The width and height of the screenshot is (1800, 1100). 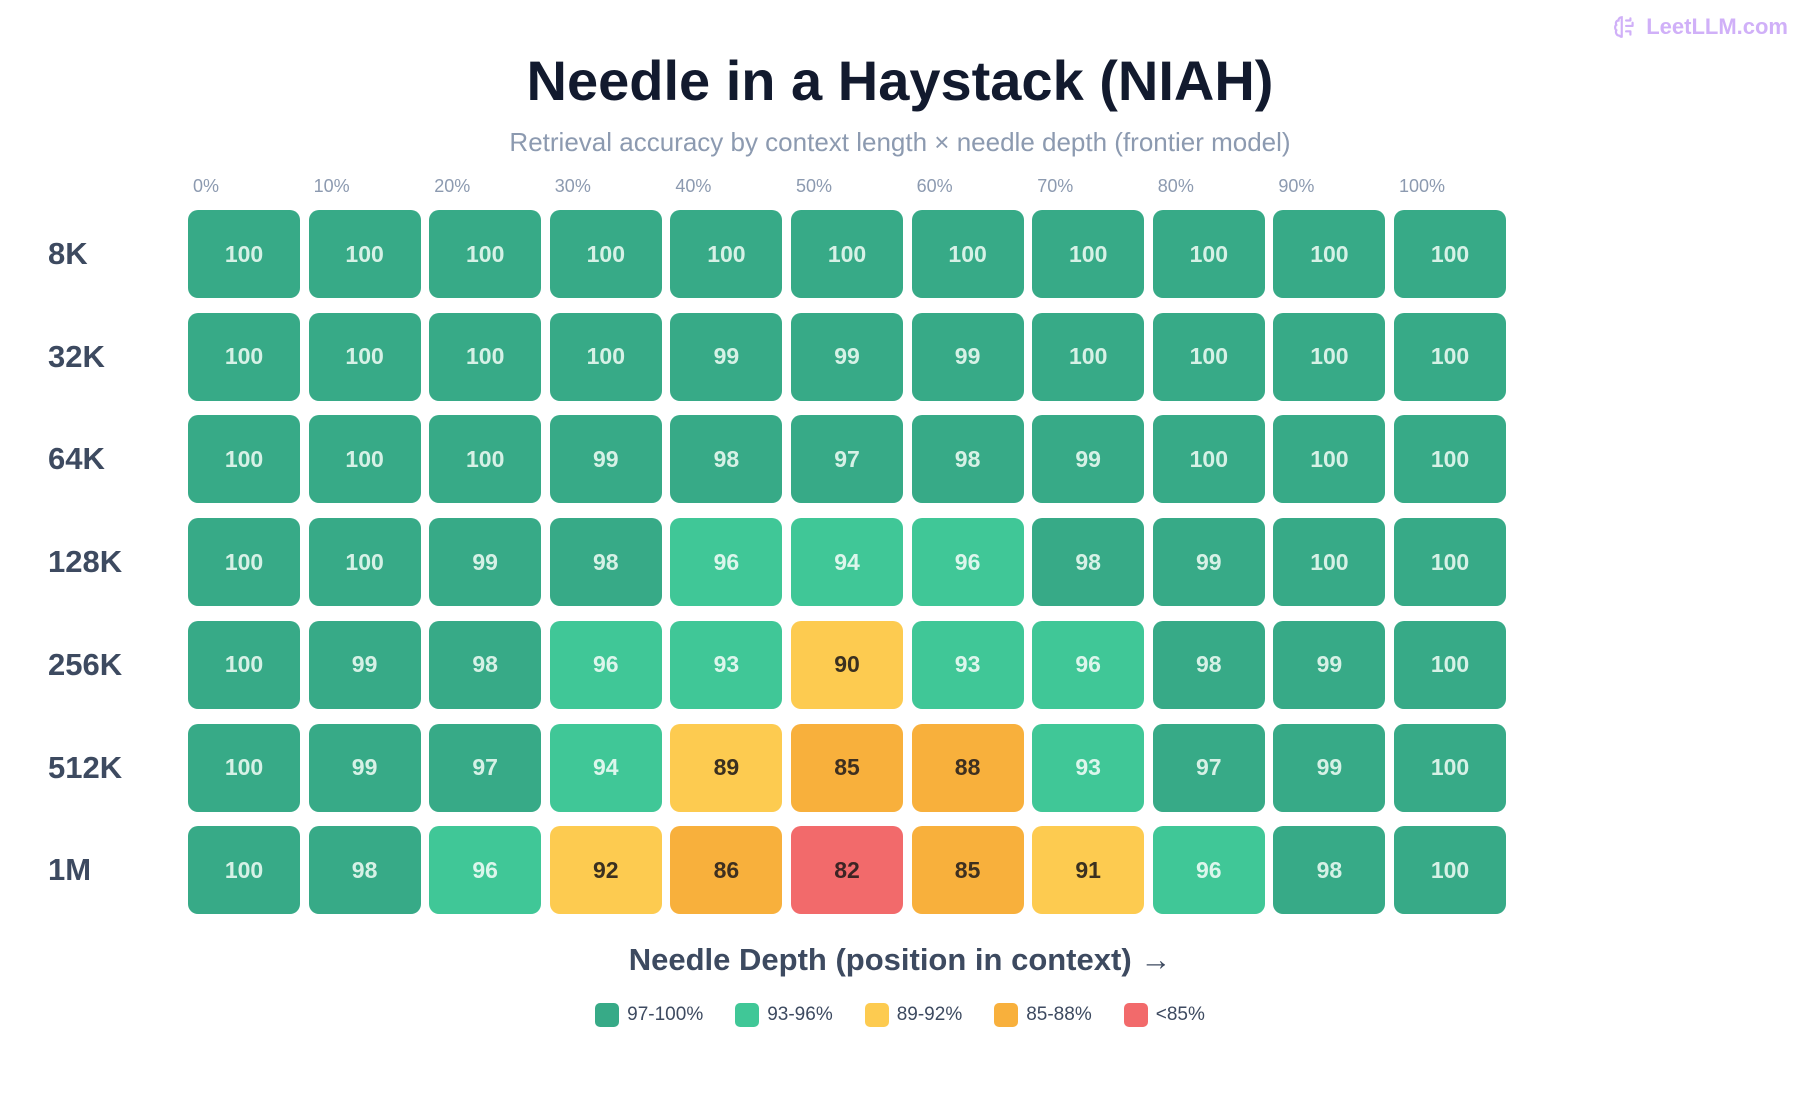 What do you see at coordinates (85, 562) in the screenshot?
I see `row-label: 128K` at bounding box center [85, 562].